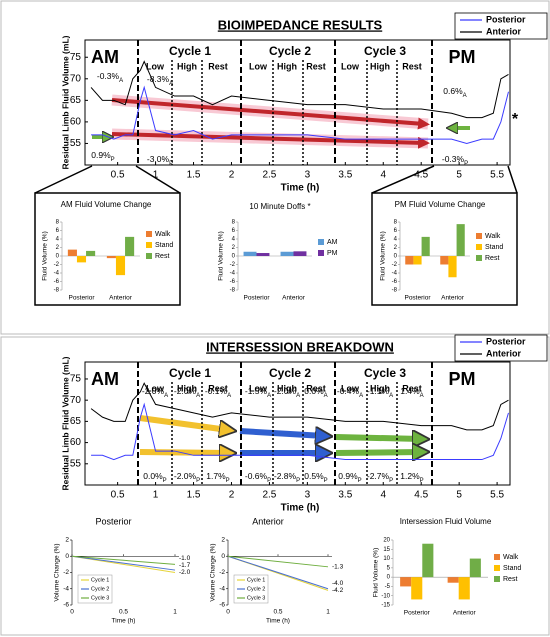  I want to click on y-tick-label: 8, so click(396, 223).